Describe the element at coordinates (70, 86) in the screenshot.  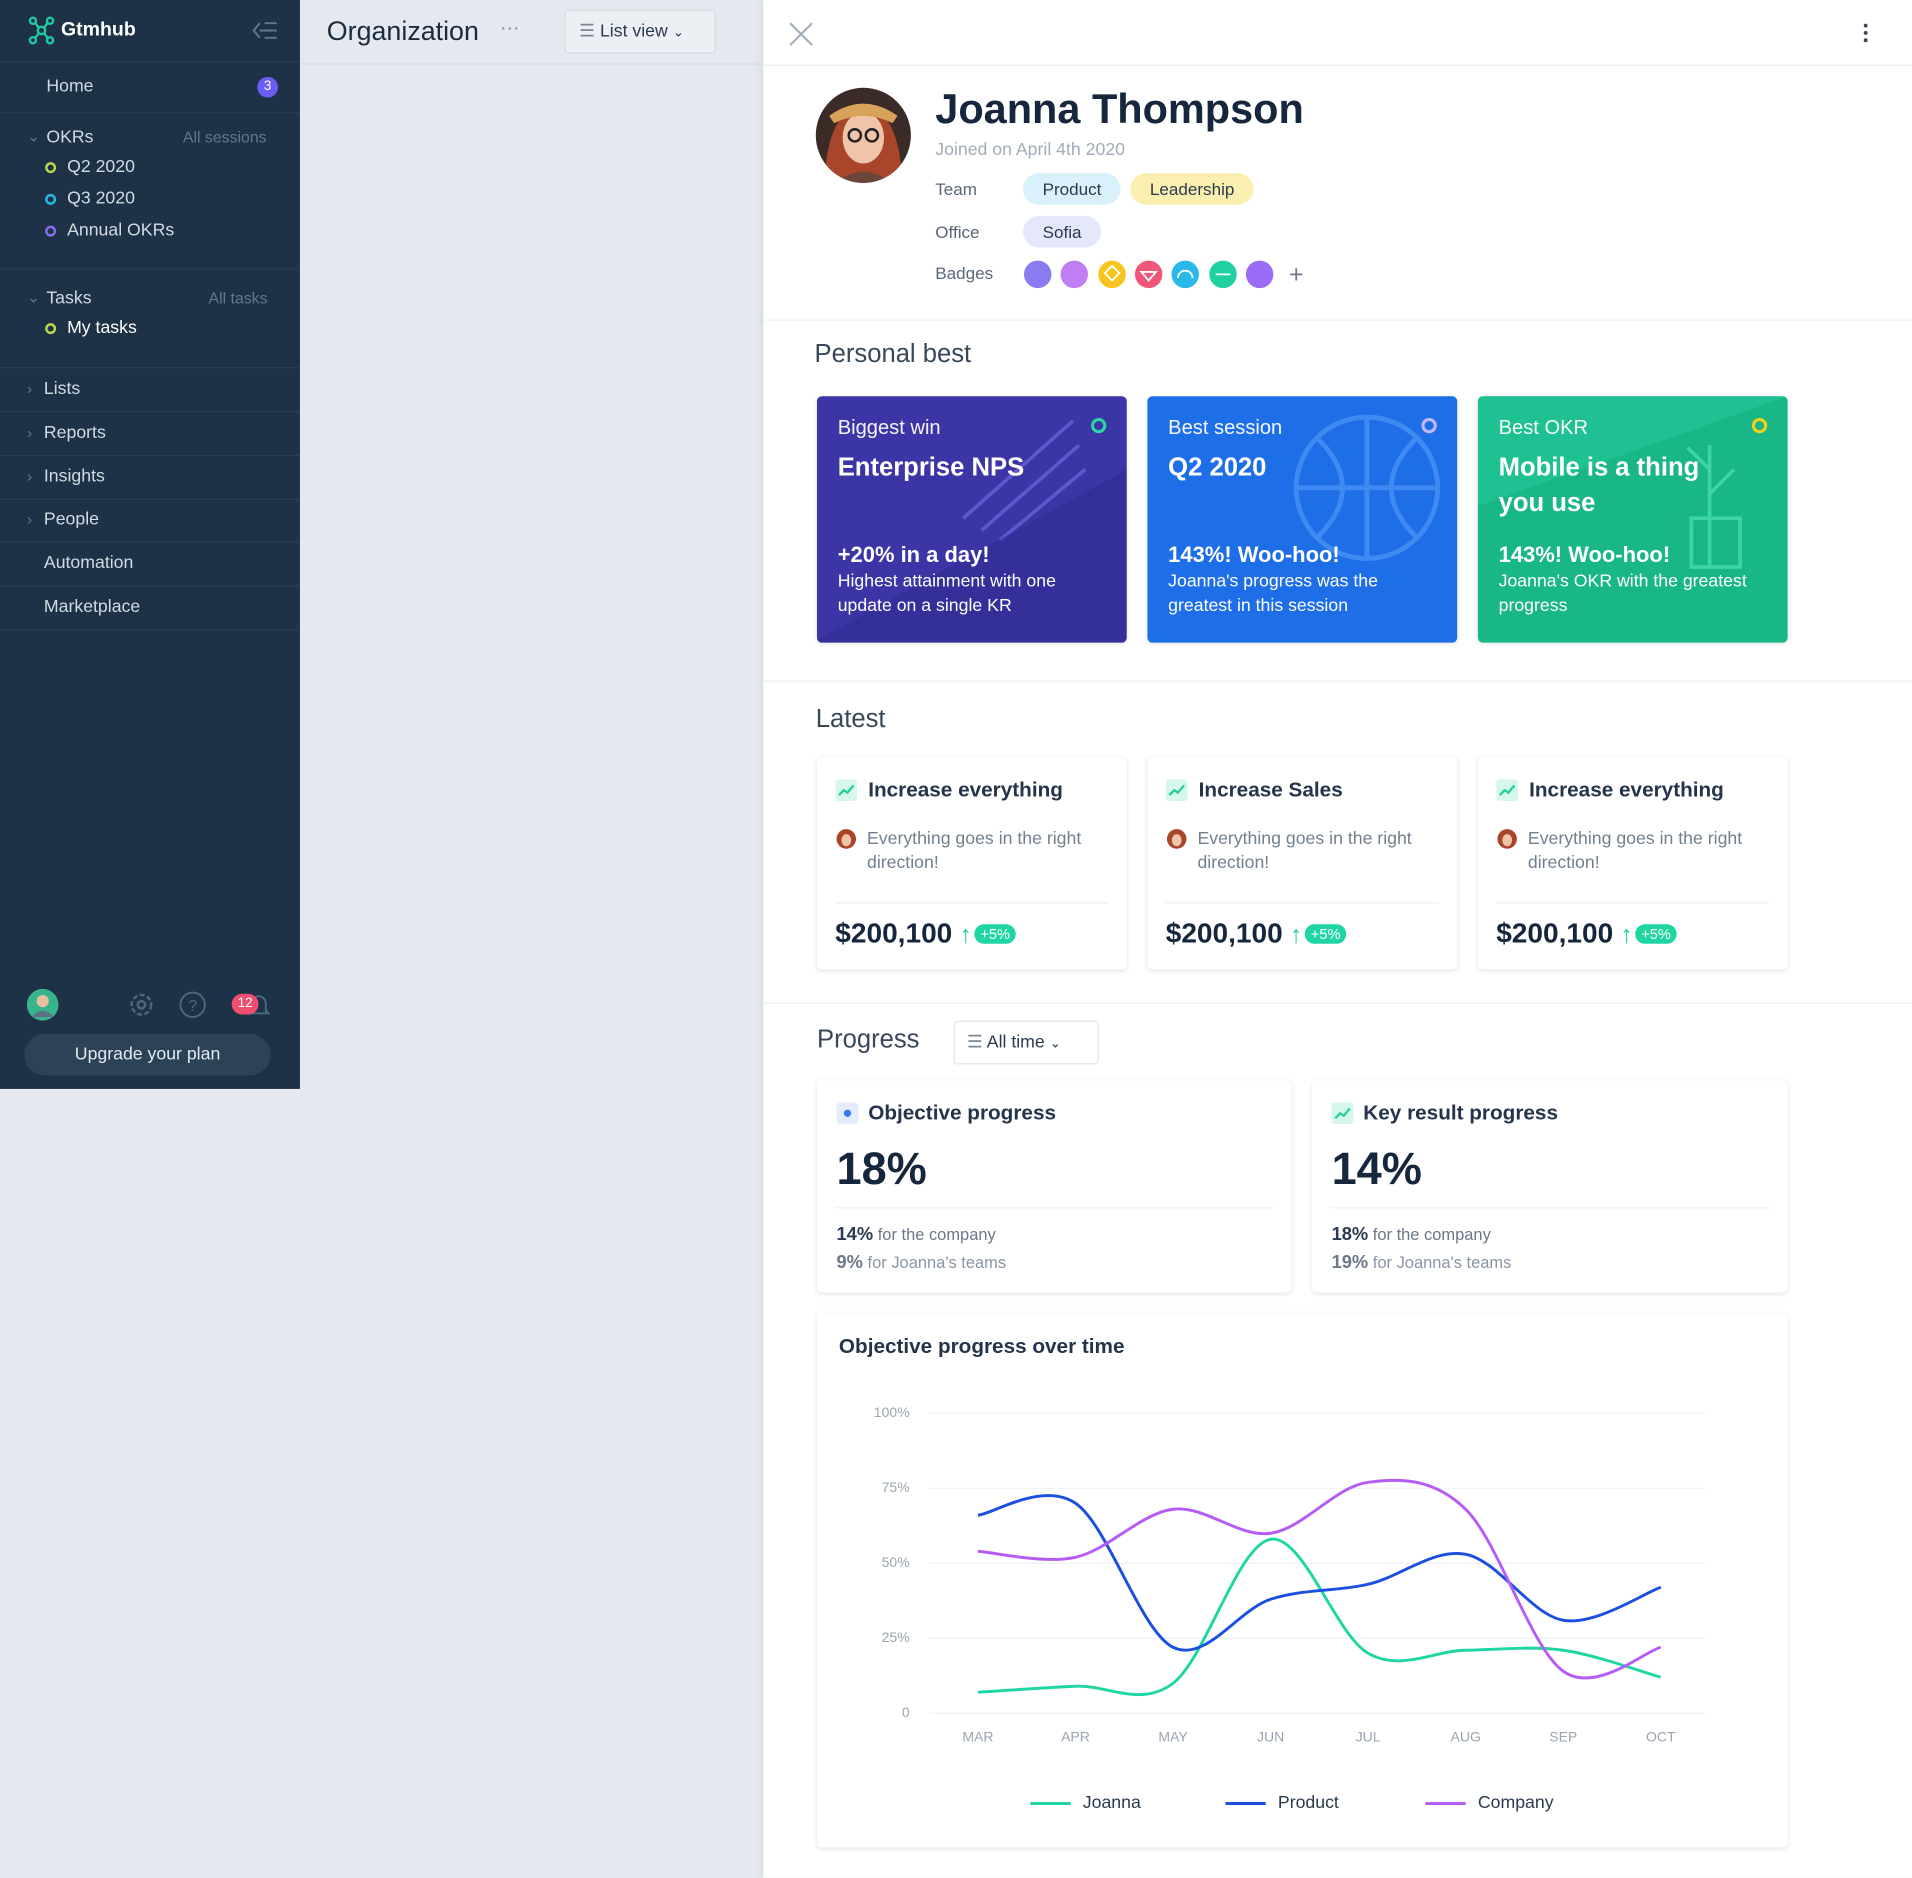
I see `nav-home: Home` at that location.